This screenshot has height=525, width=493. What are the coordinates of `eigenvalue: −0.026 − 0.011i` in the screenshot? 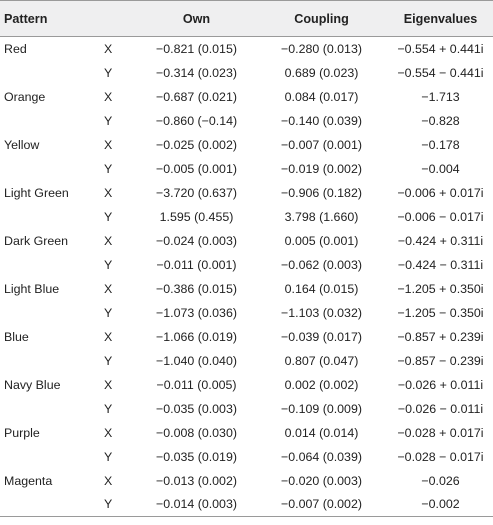 It's located at (440, 408).